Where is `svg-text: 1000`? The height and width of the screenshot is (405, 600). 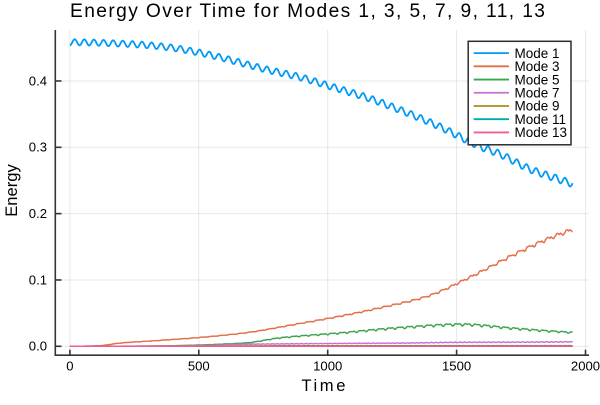
svg-text: 1000 is located at coordinates (327, 365).